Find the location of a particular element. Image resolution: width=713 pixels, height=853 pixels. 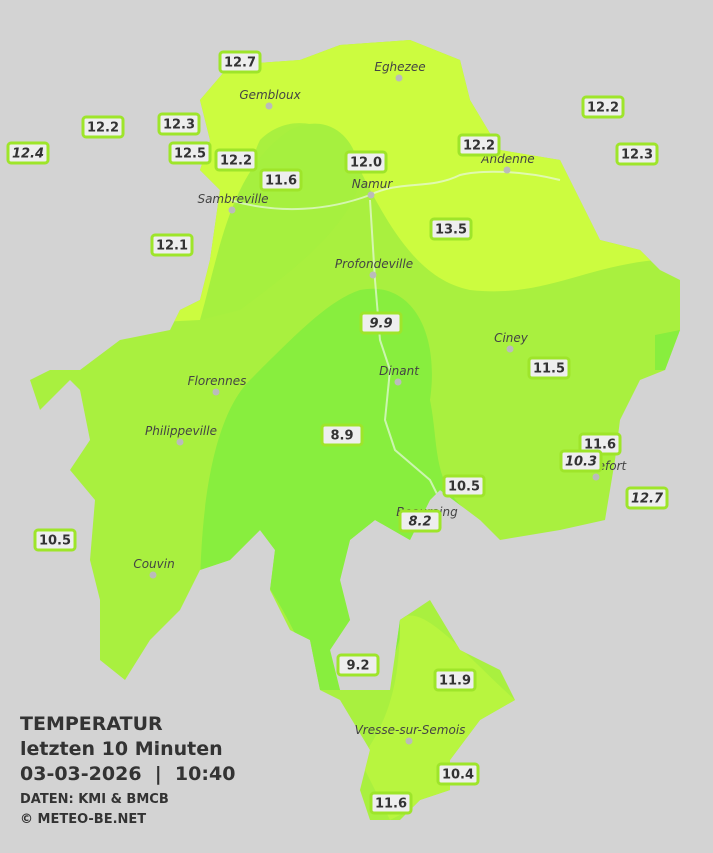

city-label: Profondeville is located at coordinates (374, 264).